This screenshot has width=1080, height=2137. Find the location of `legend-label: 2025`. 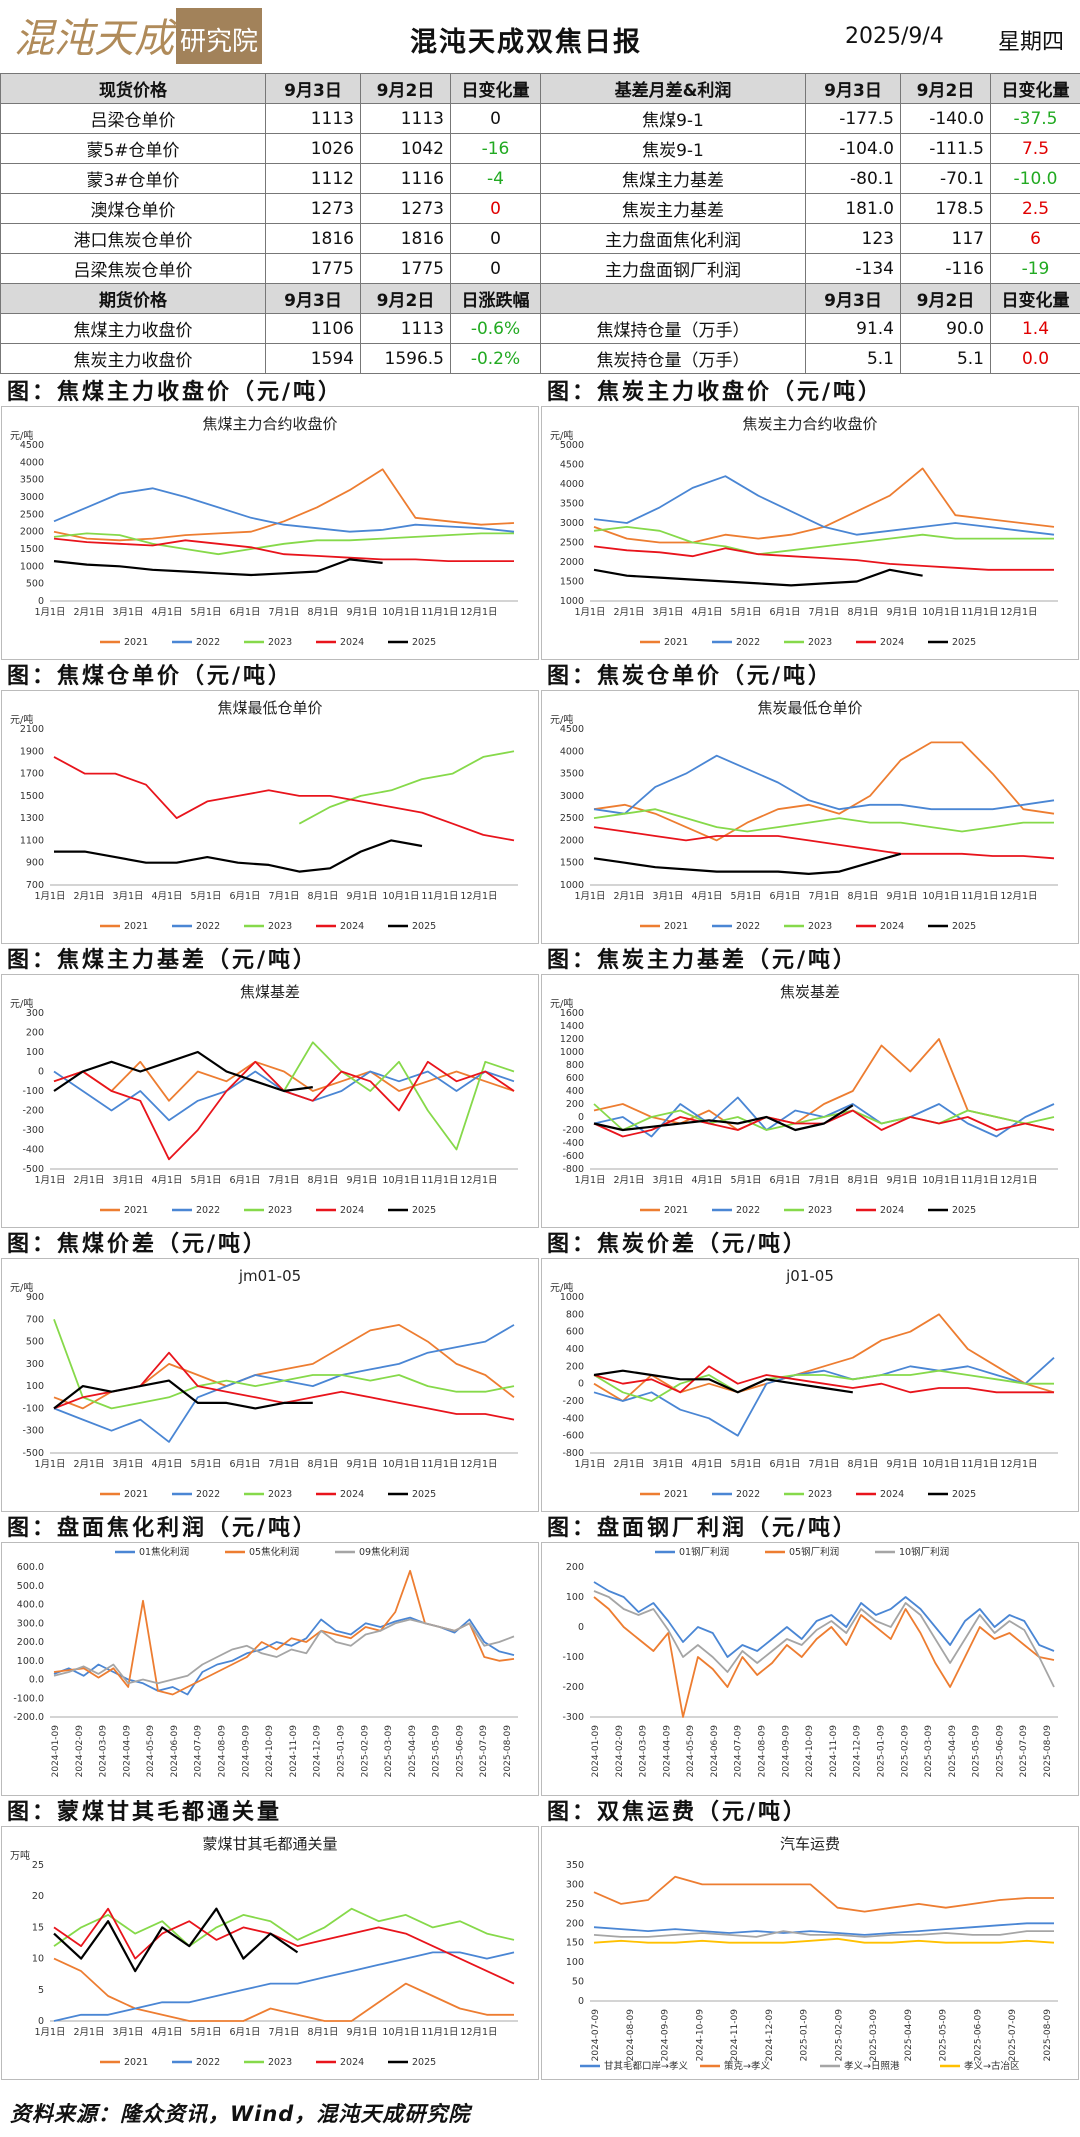

legend-label: 2025 is located at coordinates (424, 1494).